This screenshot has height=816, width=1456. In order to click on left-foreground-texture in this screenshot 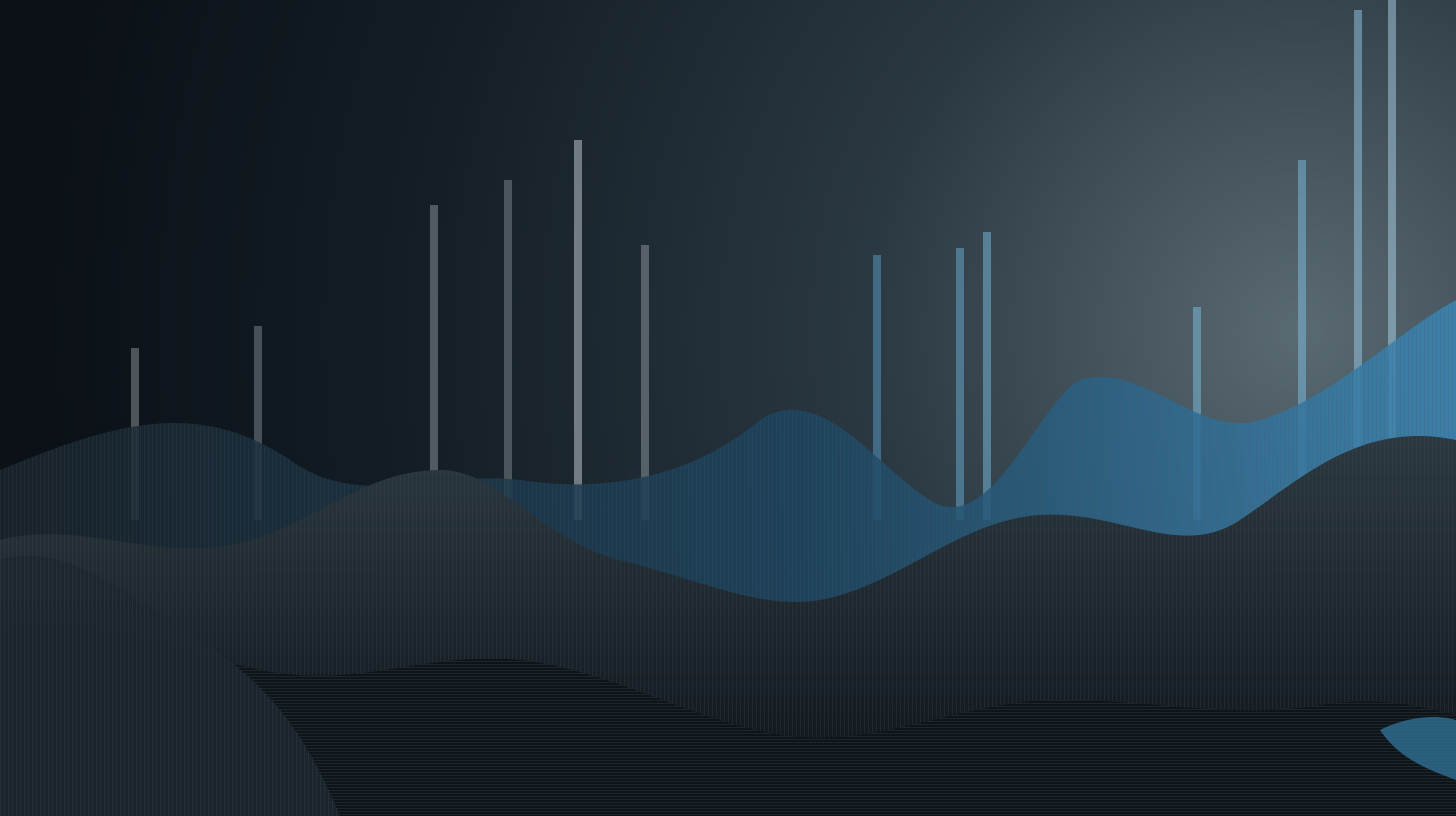, I will do `click(170, 685)`.